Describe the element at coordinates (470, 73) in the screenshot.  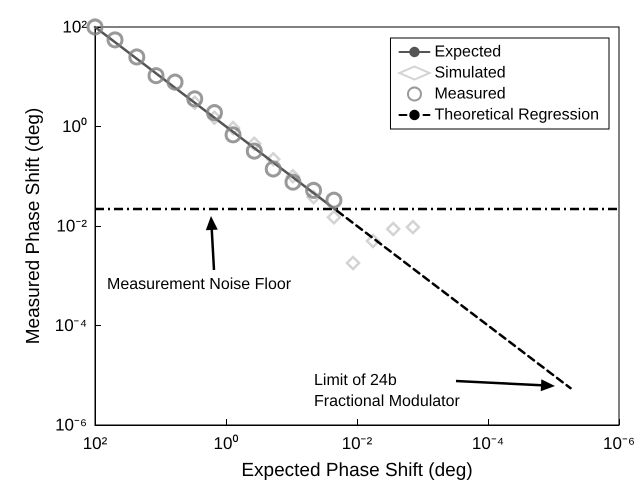
I see `legend-label: Simulated` at that location.